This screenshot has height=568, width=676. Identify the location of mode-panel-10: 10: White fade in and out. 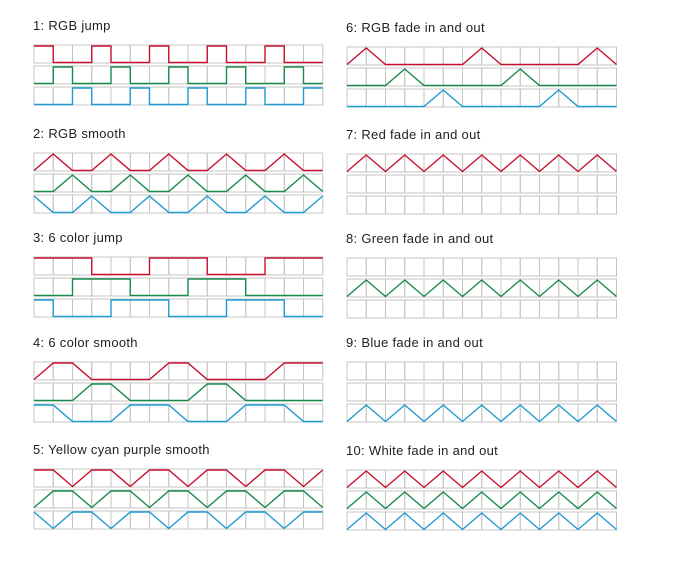
(491, 491).